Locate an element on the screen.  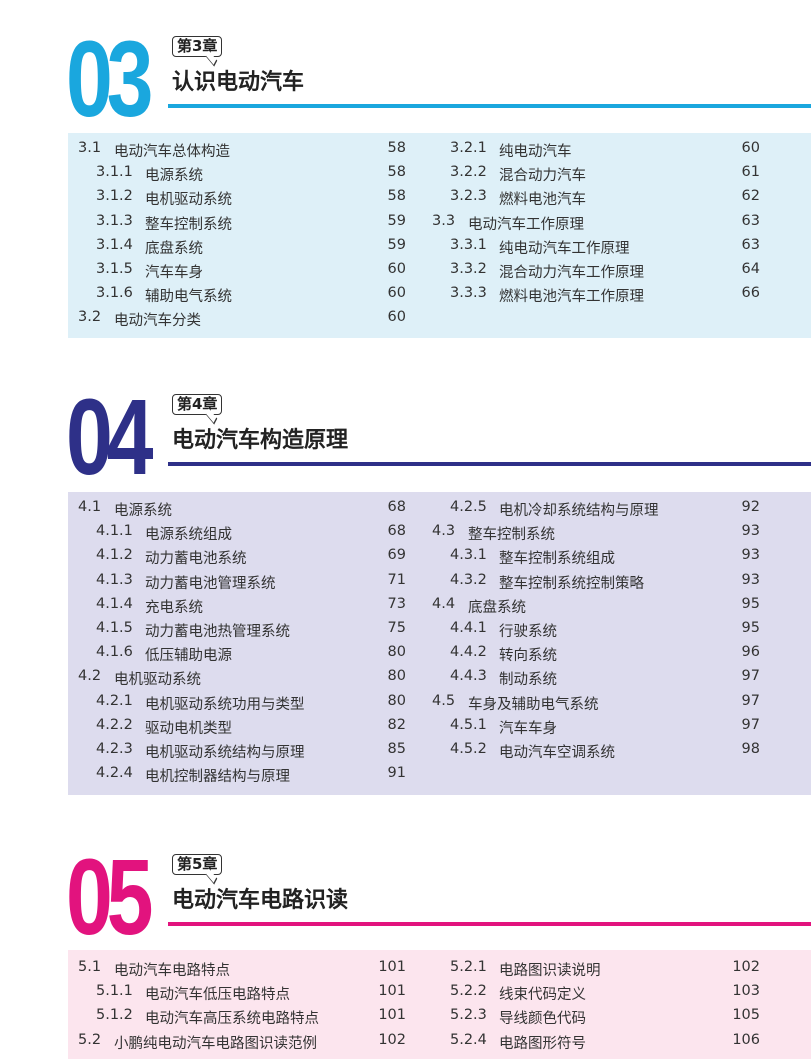
toc-entry: 3.1.4 底盘系统 59 is located at coordinates (242, 249).